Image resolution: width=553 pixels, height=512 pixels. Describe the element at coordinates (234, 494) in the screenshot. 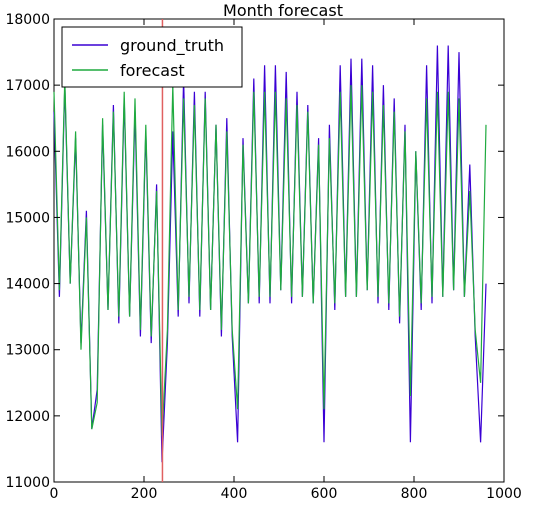

I see `x-tick-label: 400` at that location.